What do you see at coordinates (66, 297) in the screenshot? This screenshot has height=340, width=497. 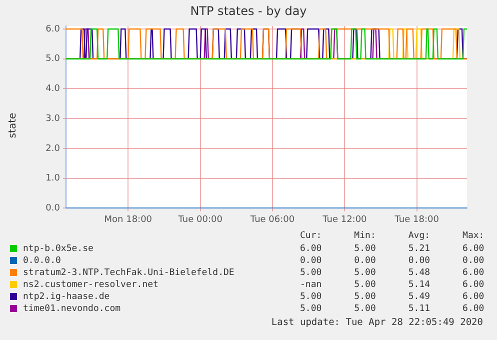 I see `legend-label: ntp2.ig-haase.de` at bounding box center [66, 297].